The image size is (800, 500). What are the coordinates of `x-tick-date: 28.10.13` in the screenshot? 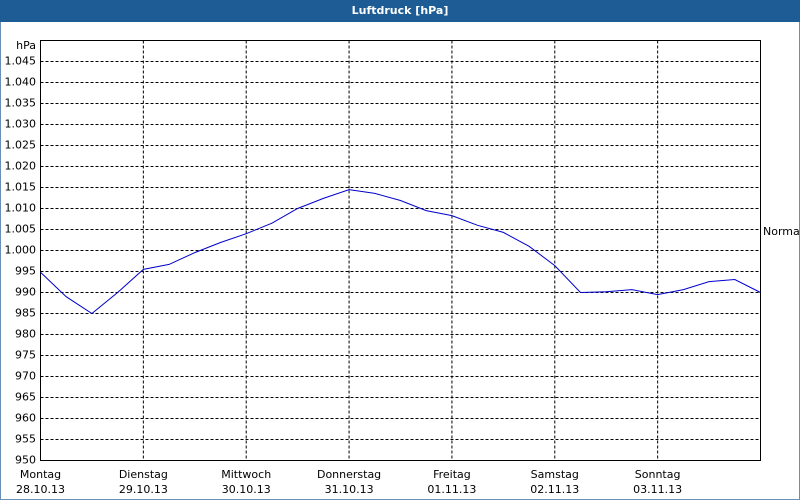 It's located at (40, 489).